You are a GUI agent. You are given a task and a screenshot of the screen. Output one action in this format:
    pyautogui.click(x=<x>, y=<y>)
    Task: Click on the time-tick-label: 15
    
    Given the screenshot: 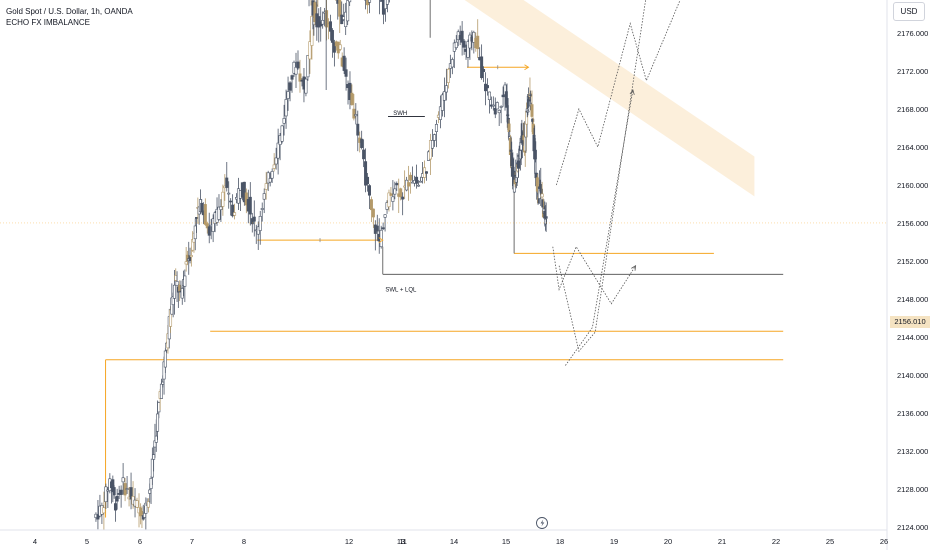 What is the action you would take?
    pyautogui.click(x=506, y=541)
    